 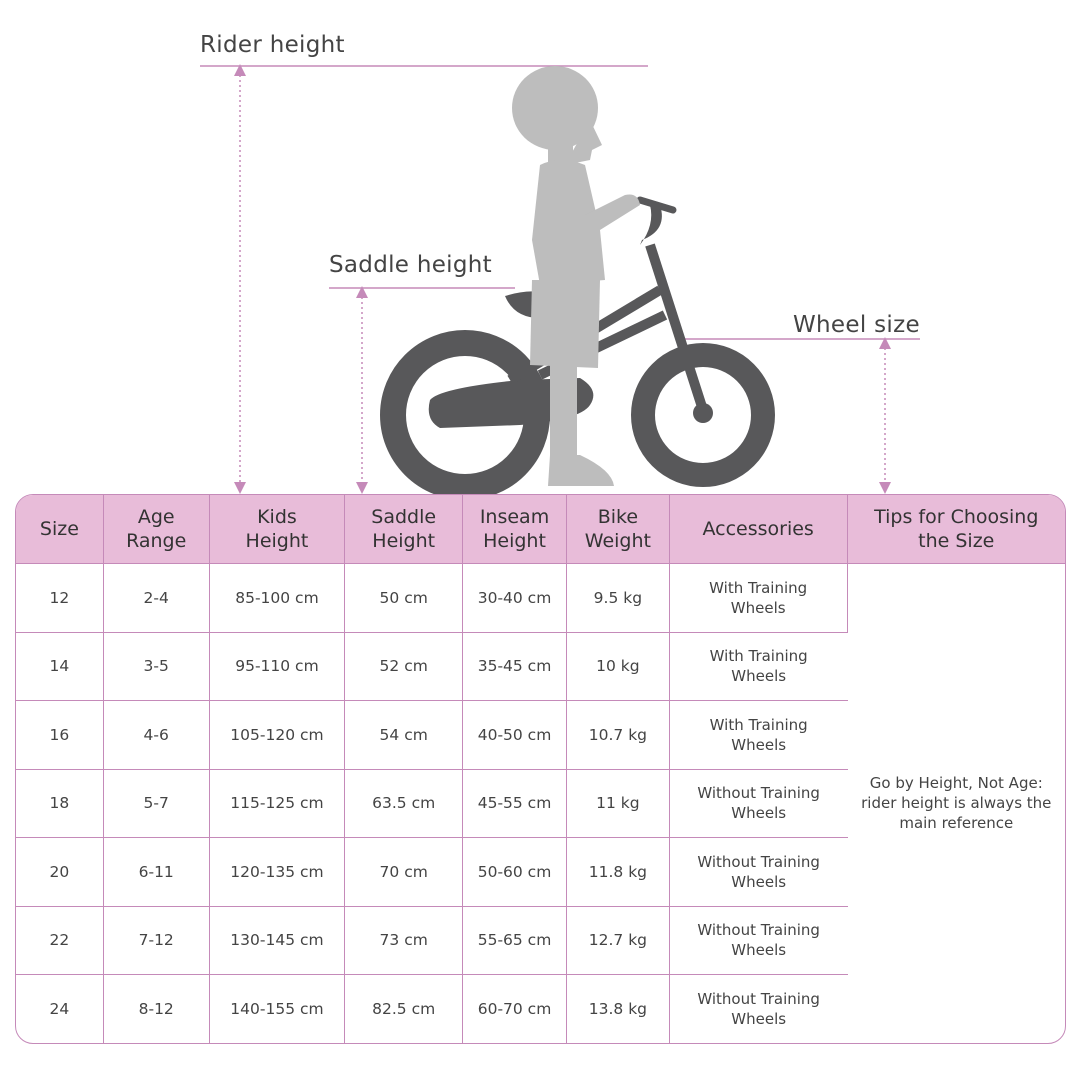 What do you see at coordinates (515, 529) in the screenshot?
I see `column-header: Inseam Height` at bounding box center [515, 529].